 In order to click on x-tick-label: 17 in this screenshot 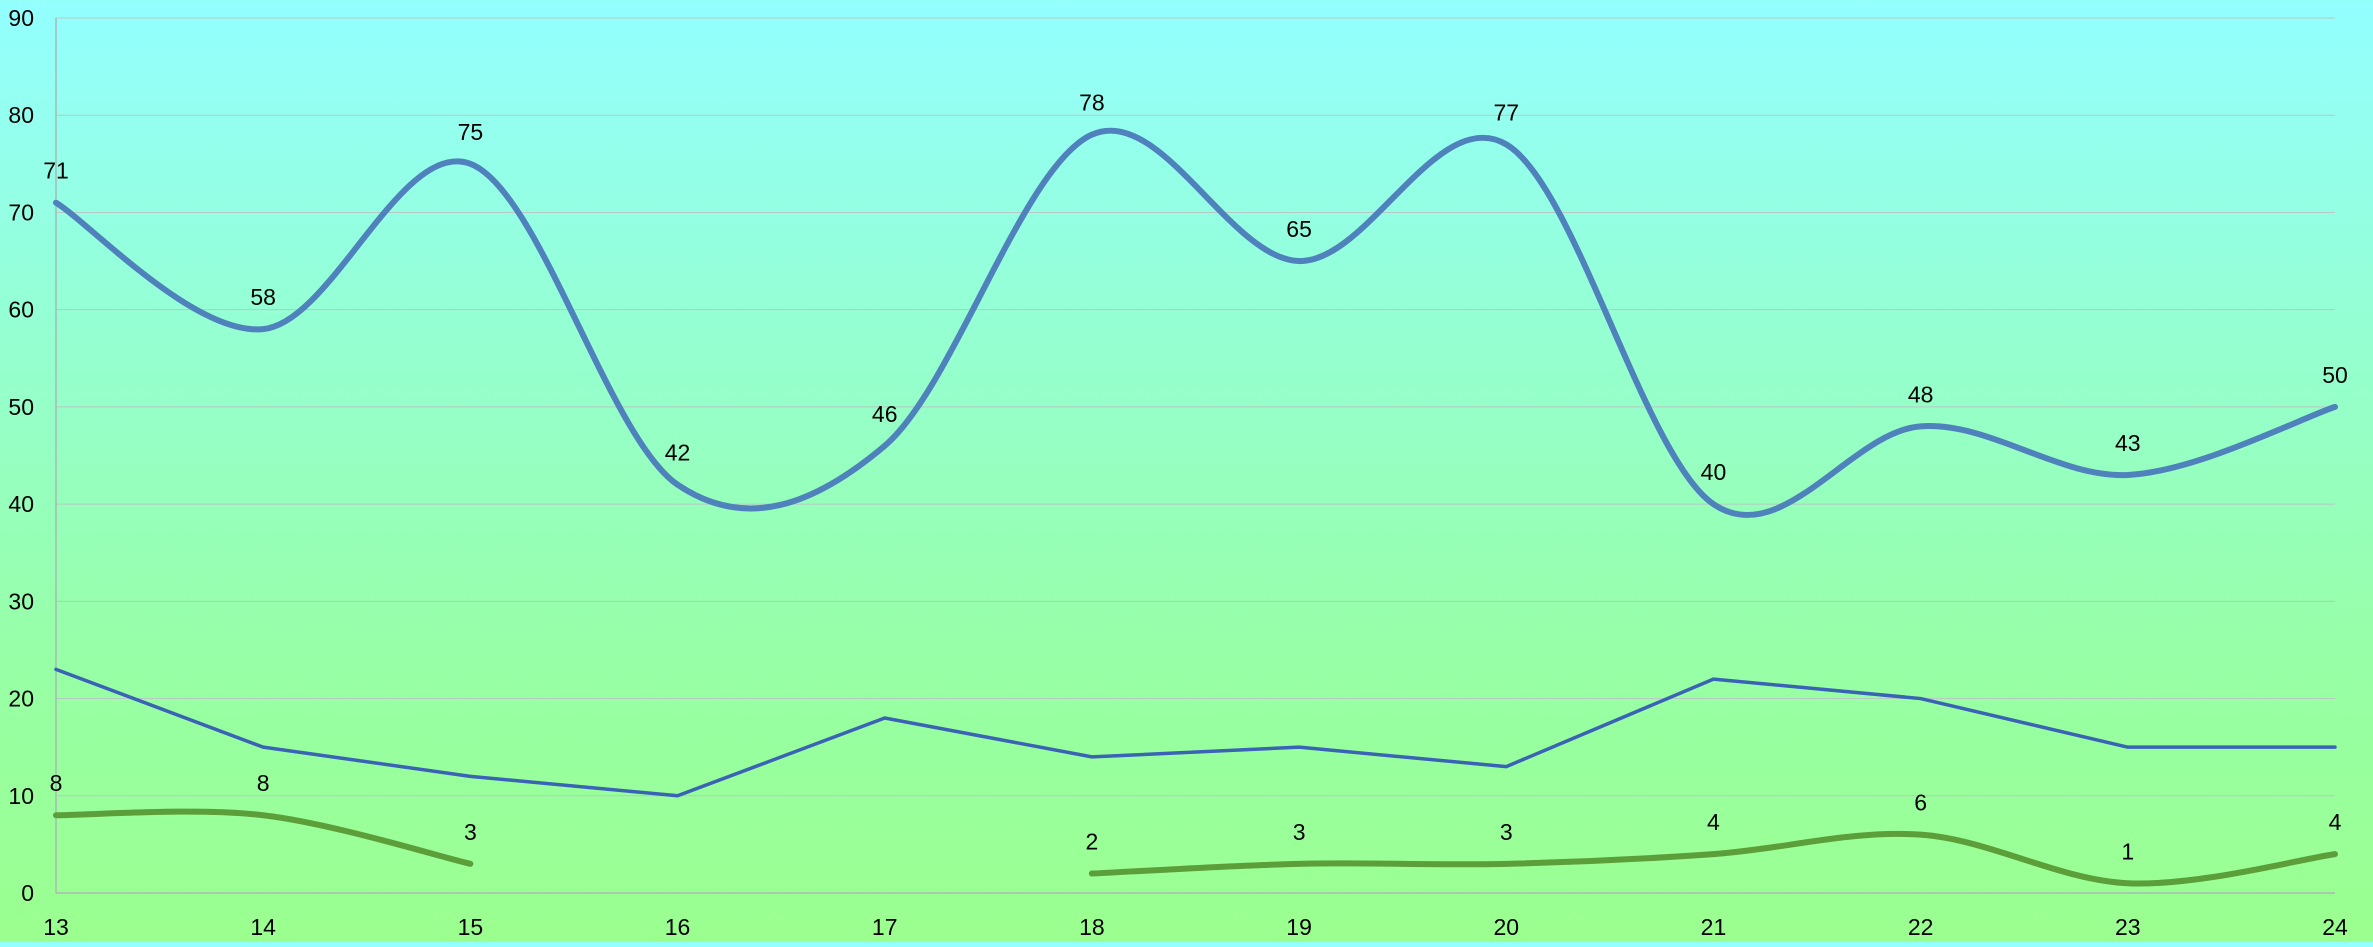, I will do `click(885, 927)`.